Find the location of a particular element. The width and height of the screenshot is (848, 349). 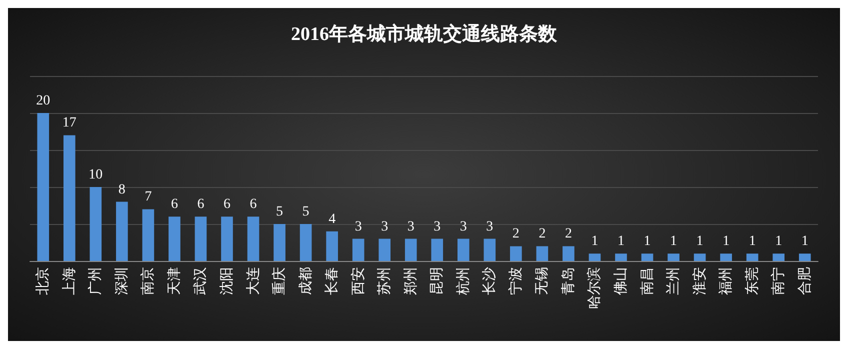

x-tick-label: 昆明 is located at coordinates (437, 281).